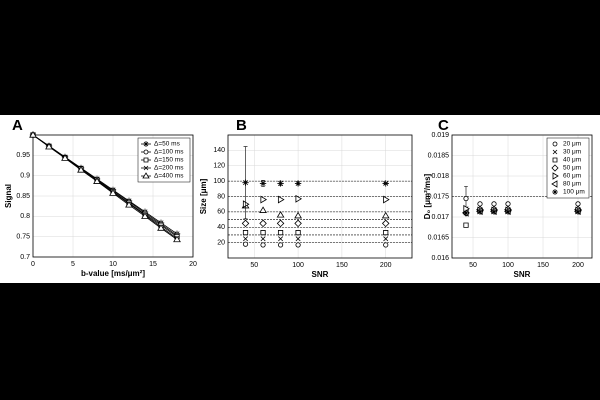 The height and width of the screenshot is (400, 600). What do you see at coordinates (167, 144) in the screenshot?
I see `legend-label: Δ=50 ms` at bounding box center [167, 144].